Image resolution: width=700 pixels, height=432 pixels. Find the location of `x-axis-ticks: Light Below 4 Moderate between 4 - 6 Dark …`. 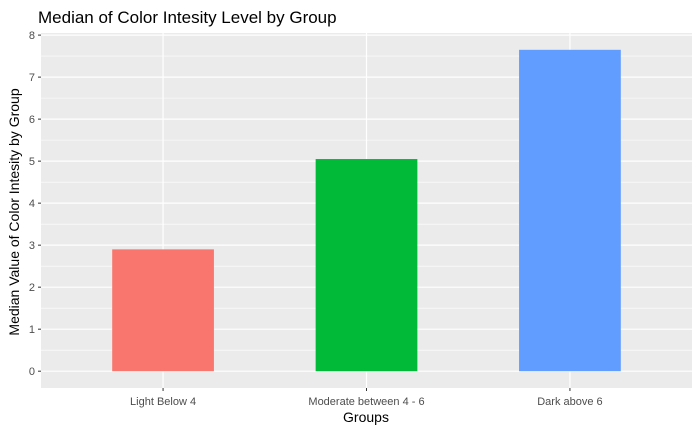

x-axis-ticks: Light Below 4 Moderate between 4 - 6 Dark … is located at coordinates (366, 398).